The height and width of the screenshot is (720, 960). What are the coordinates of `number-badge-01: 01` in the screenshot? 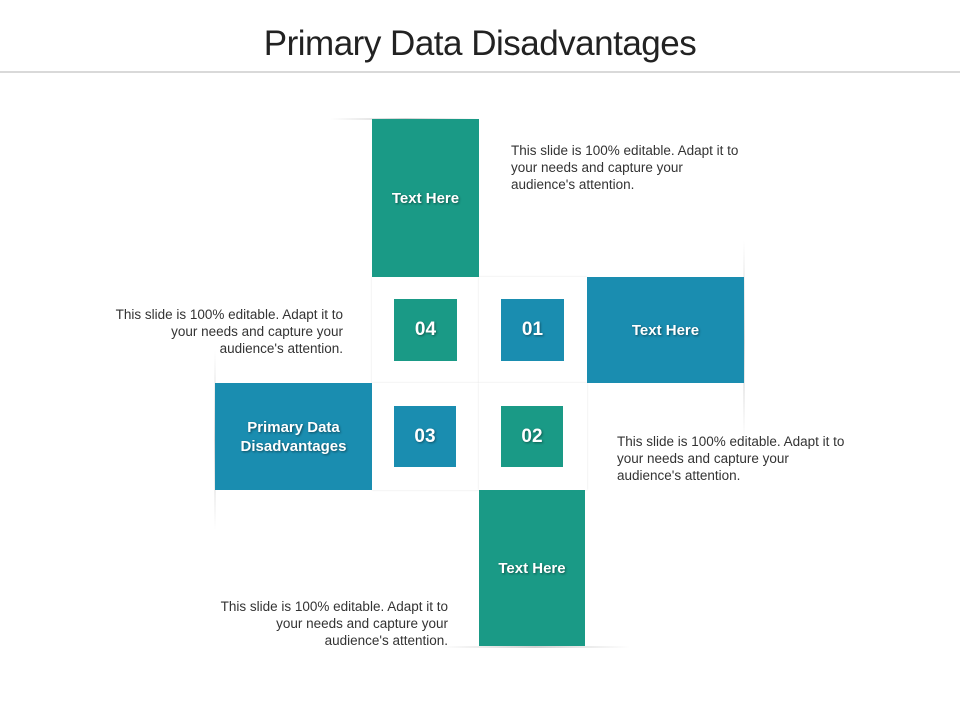 It's located at (532, 330).